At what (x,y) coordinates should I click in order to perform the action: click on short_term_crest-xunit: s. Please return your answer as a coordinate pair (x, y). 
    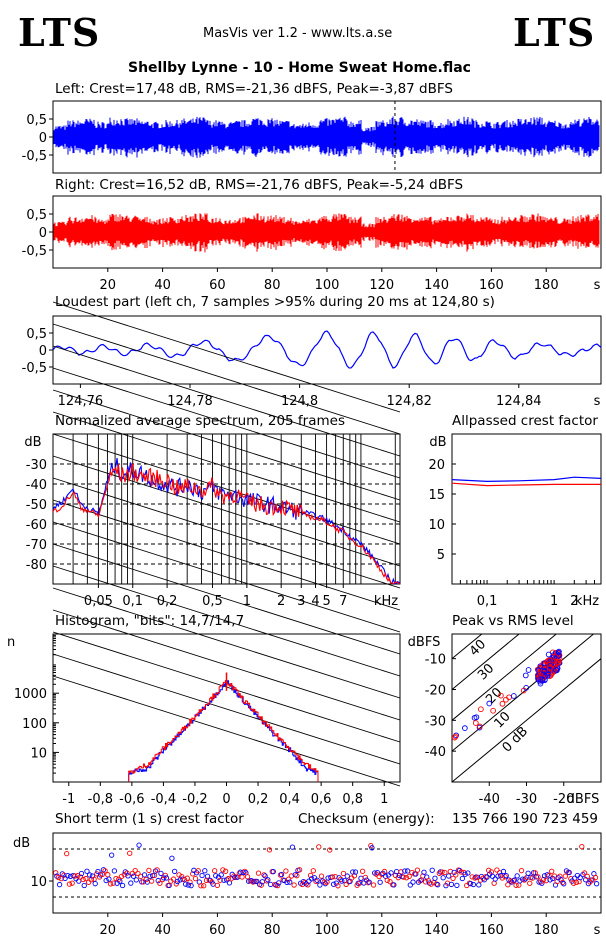
    Looking at the image, I should click on (597, 930).